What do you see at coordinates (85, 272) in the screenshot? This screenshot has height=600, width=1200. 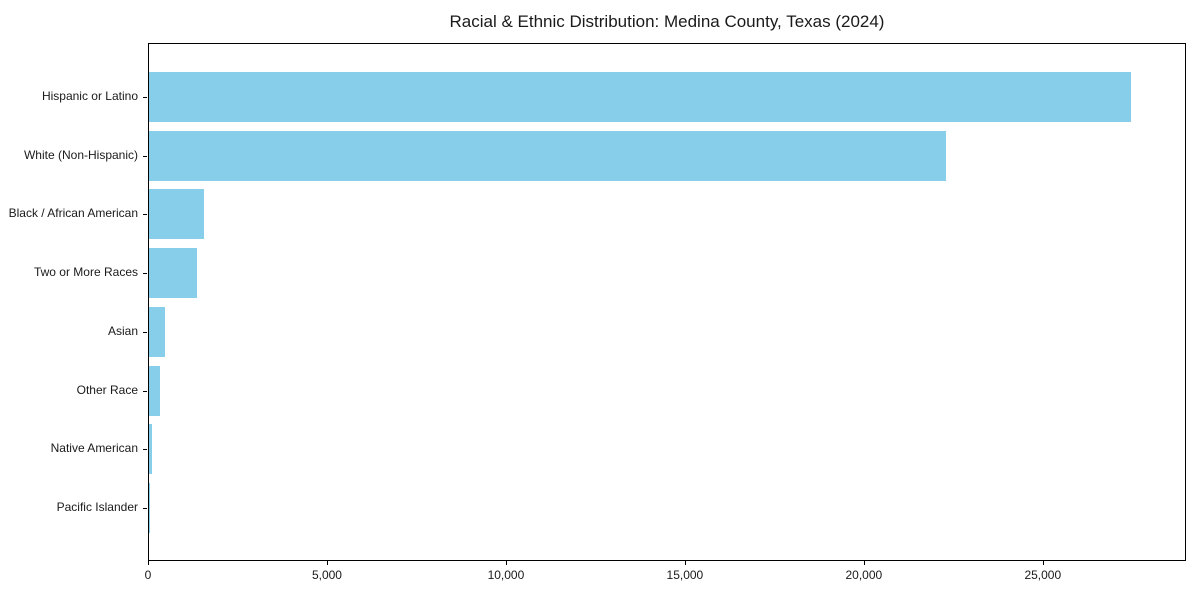 I see `y-axis-label: Two or More Races` at bounding box center [85, 272].